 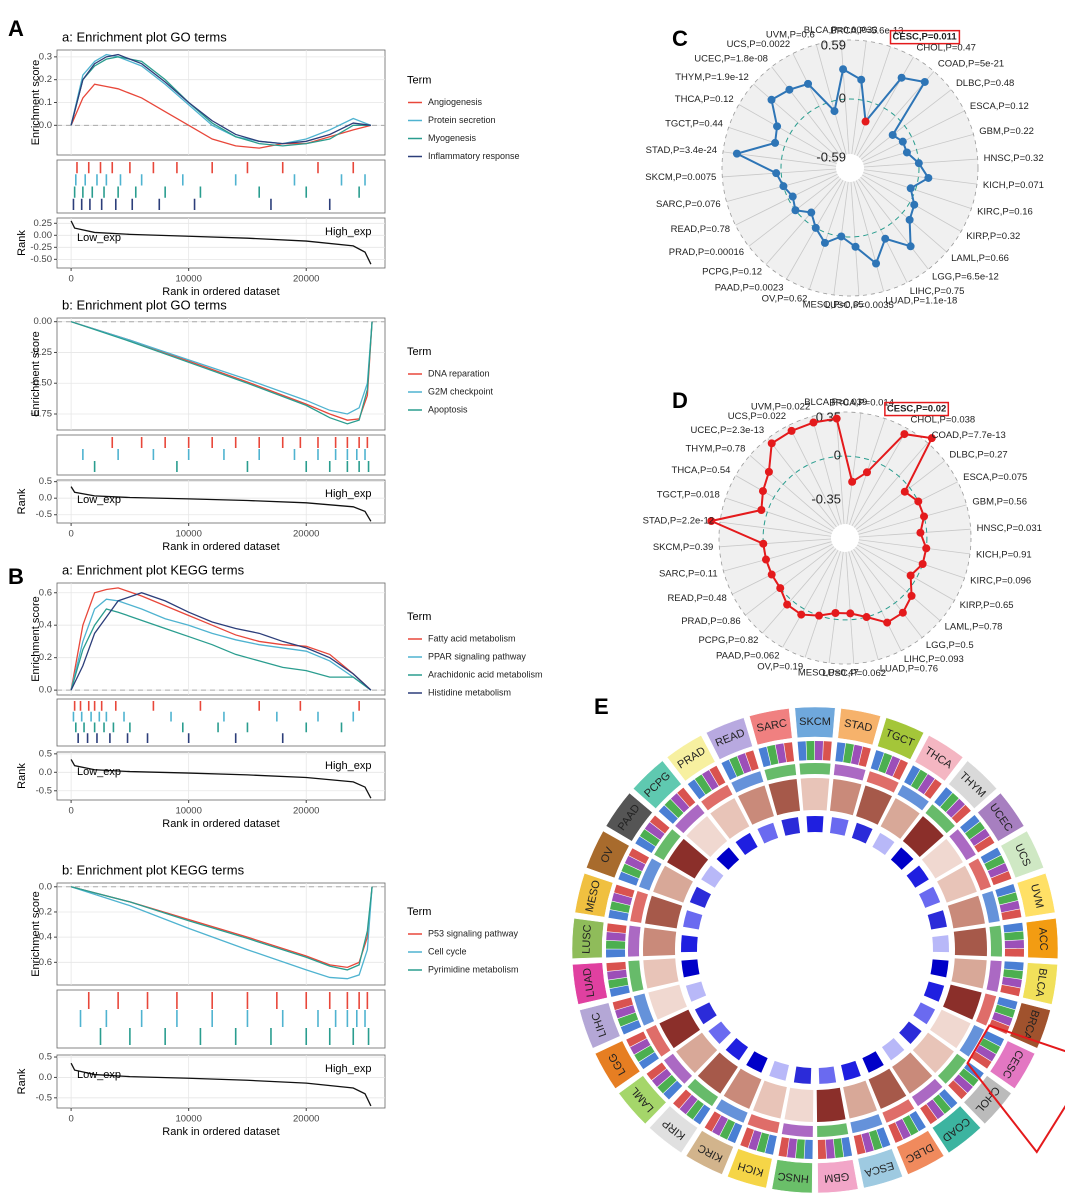 I want to click on legend-label: Myogenesis, so click(x=452, y=138).